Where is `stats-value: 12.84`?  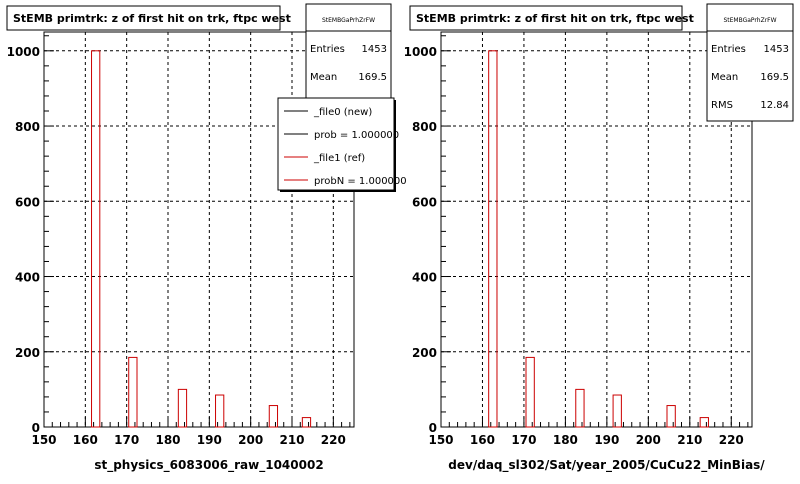
stats-value: 12.84 is located at coordinates (774, 105).